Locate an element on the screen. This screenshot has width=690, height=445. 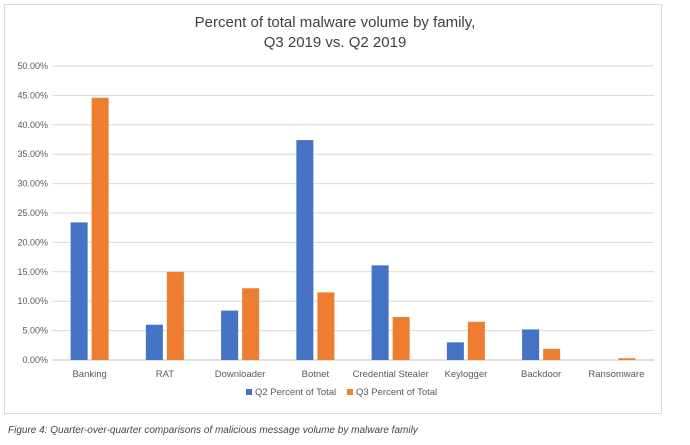
bar-q3-backdoor is located at coordinates (552, 354).